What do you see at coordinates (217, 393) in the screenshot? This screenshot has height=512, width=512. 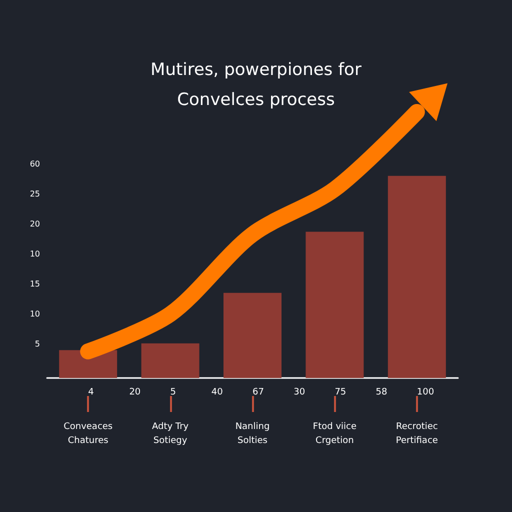 I see `text: 40` at bounding box center [217, 393].